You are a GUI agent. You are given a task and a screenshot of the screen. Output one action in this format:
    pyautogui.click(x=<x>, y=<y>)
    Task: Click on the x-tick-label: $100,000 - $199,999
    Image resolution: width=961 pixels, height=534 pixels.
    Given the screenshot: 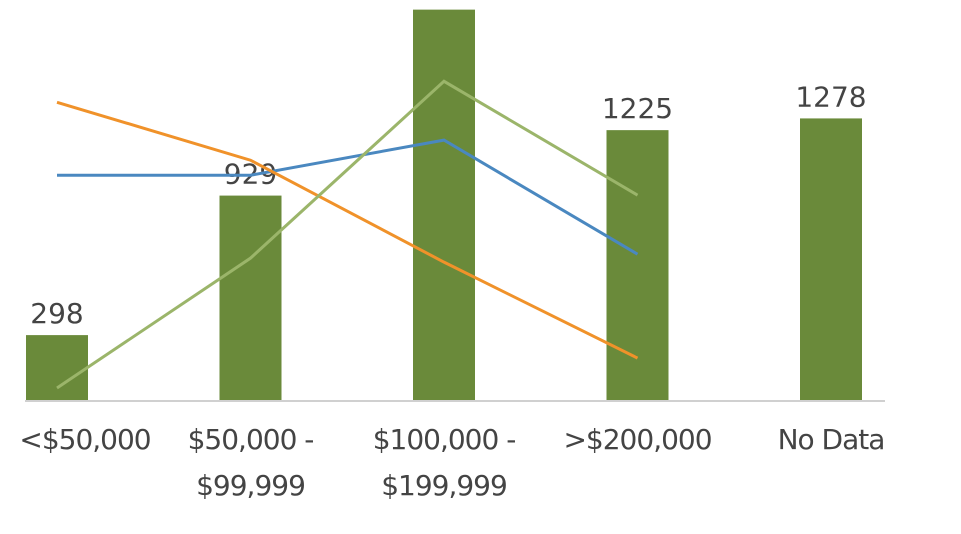 What is the action you would take?
    pyautogui.click(x=444, y=462)
    